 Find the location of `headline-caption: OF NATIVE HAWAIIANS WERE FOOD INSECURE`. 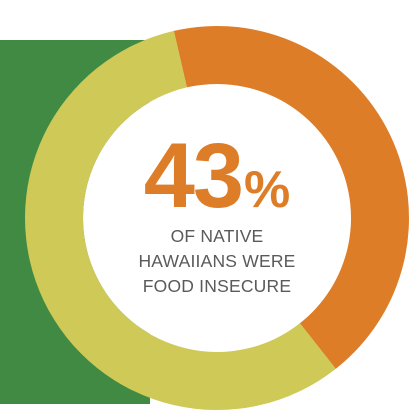

headline-caption: OF NATIVE HAWAIIANS WERE FOOD INSECURE is located at coordinates (217, 261).